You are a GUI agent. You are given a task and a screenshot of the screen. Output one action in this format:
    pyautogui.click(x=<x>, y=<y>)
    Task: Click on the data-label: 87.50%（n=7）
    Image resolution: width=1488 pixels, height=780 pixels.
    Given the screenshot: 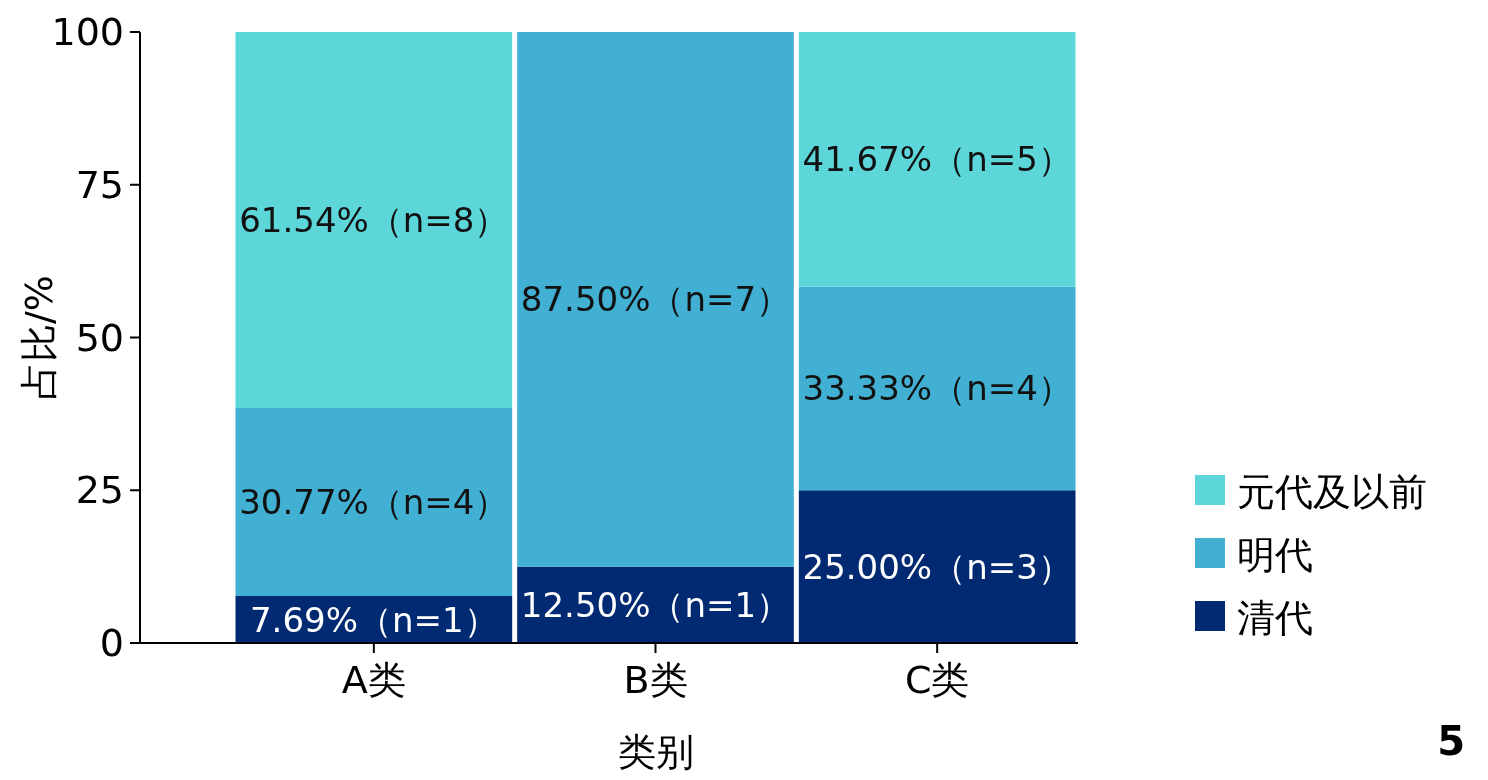 What is the action you would take?
    pyautogui.click(x=655, y=299)
    